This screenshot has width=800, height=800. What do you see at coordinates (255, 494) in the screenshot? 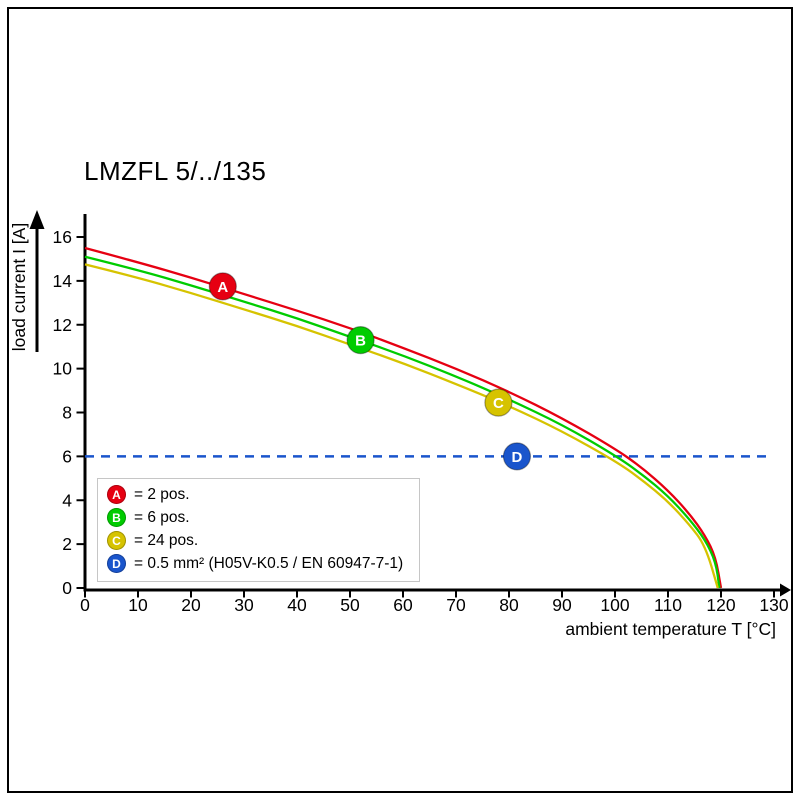
I see `legend-item-a: A = 2 pos.` at bounding box center [255, 494].